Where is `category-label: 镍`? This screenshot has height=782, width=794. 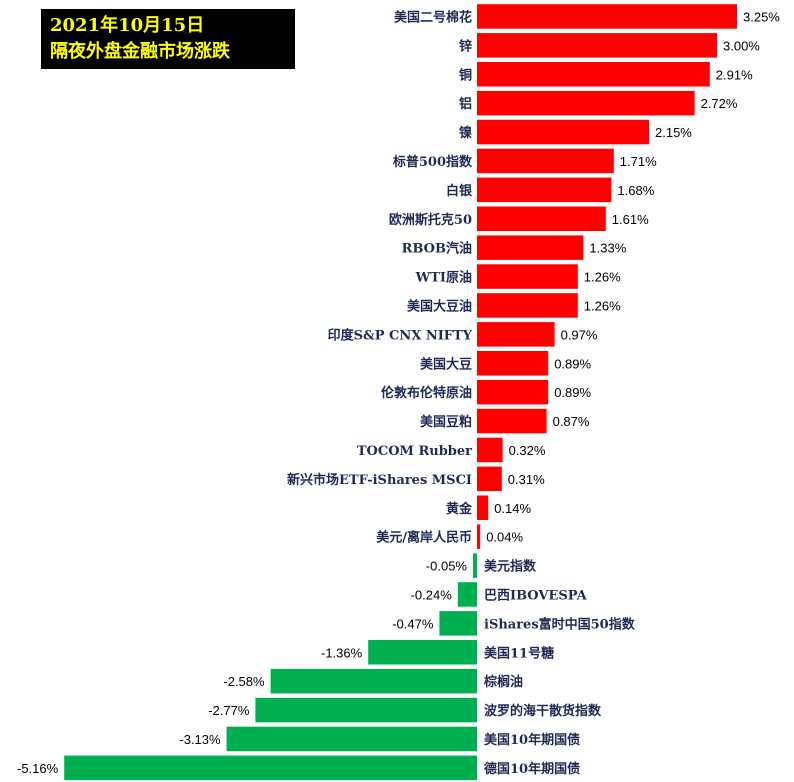
category-label: 镍 is located at coordinates (465, 133).